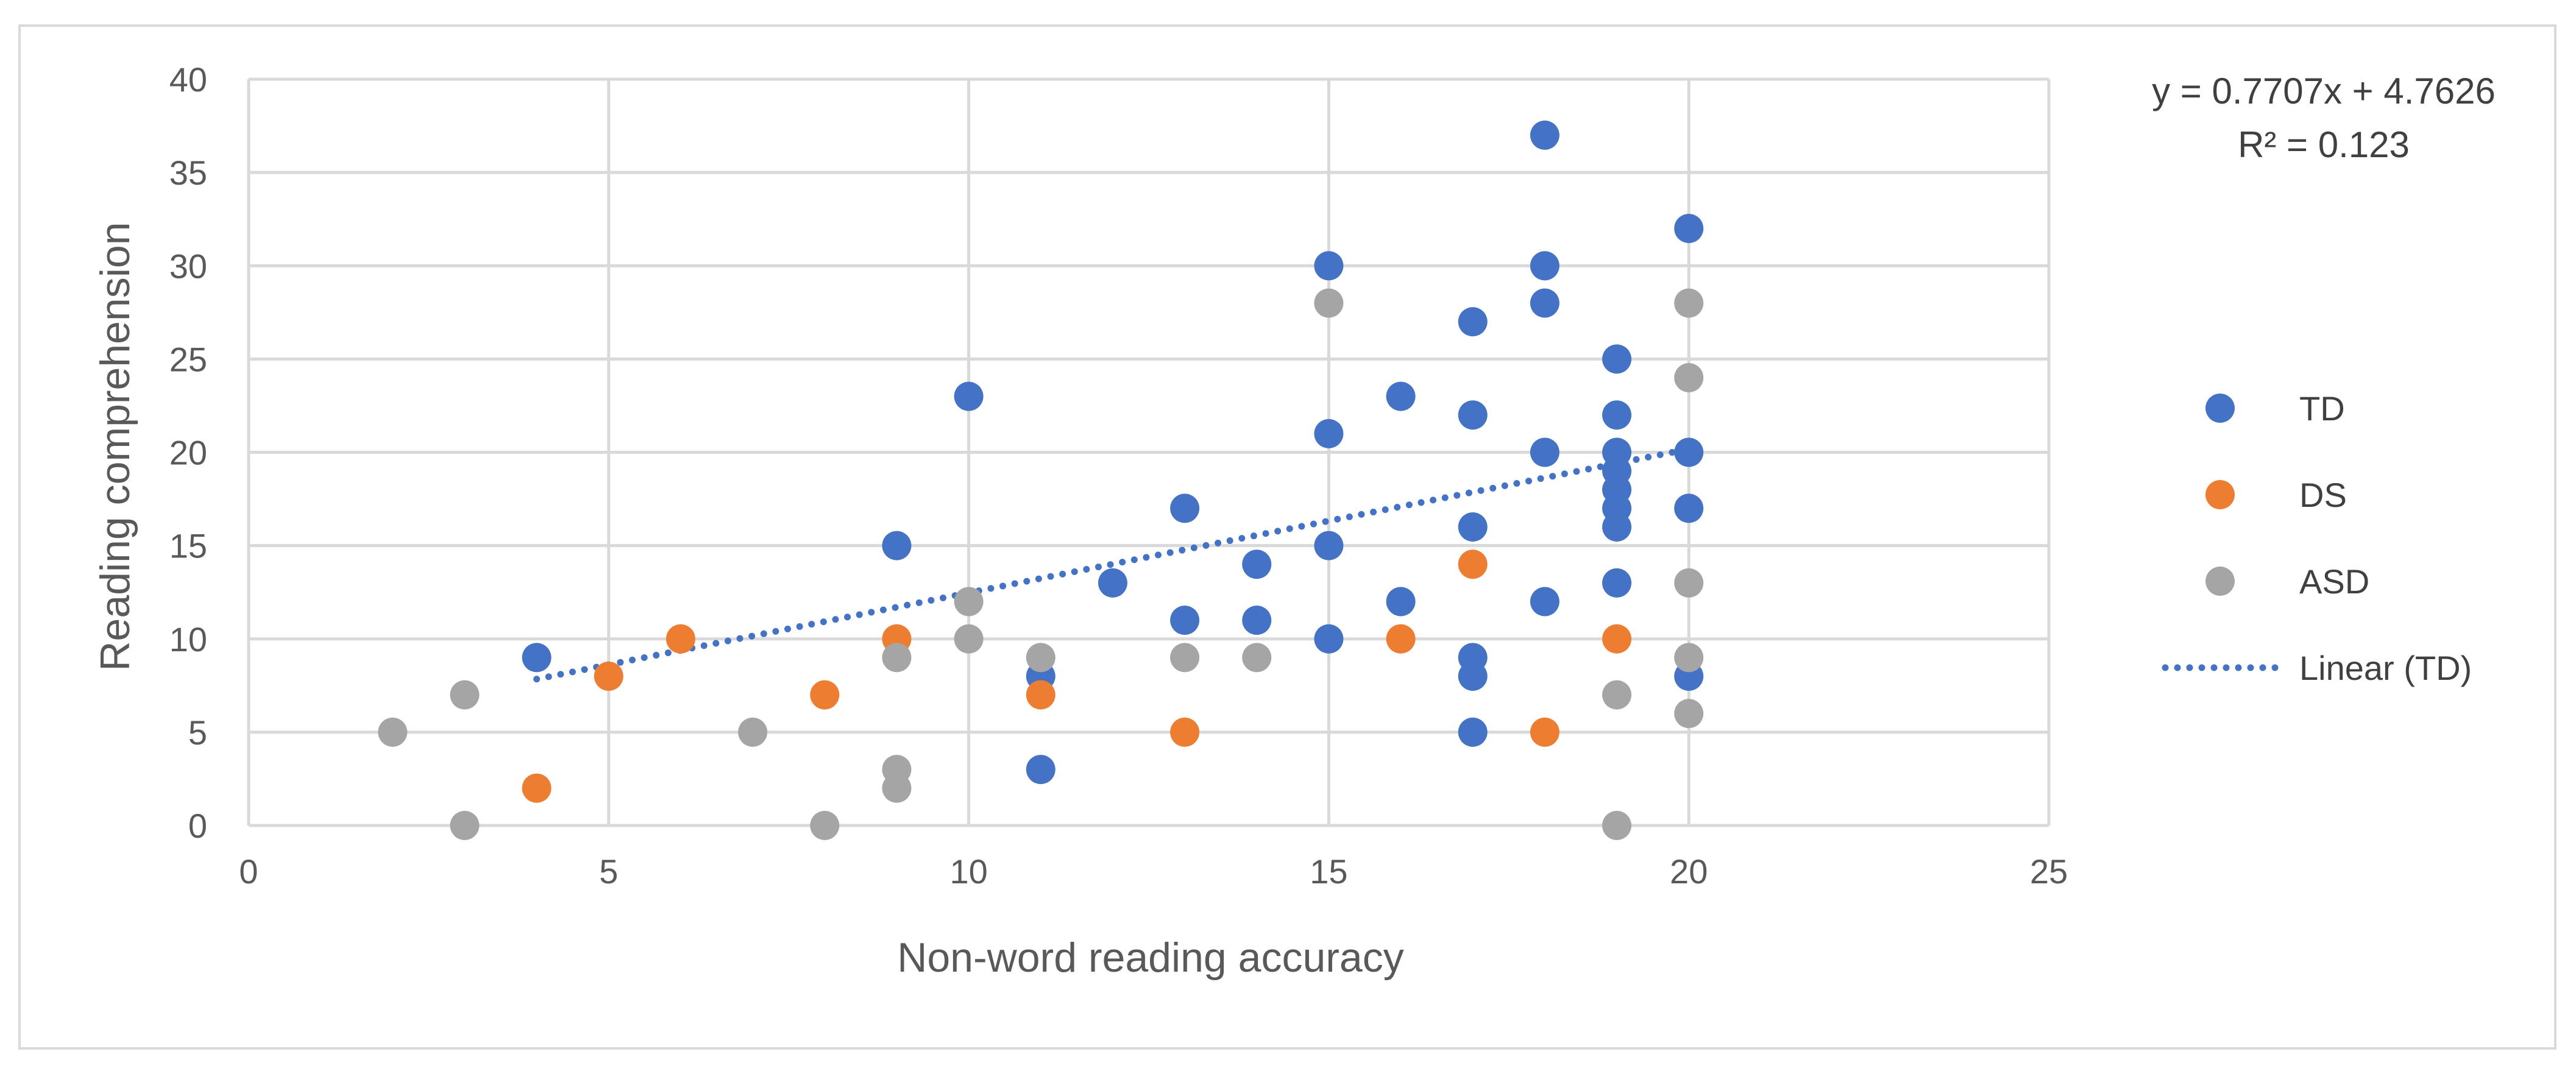 The image size is (2576, 1074). Describe the element at coordinates (1328, 871) in the screenshot. I see `x-tick-label: 15` at that location.